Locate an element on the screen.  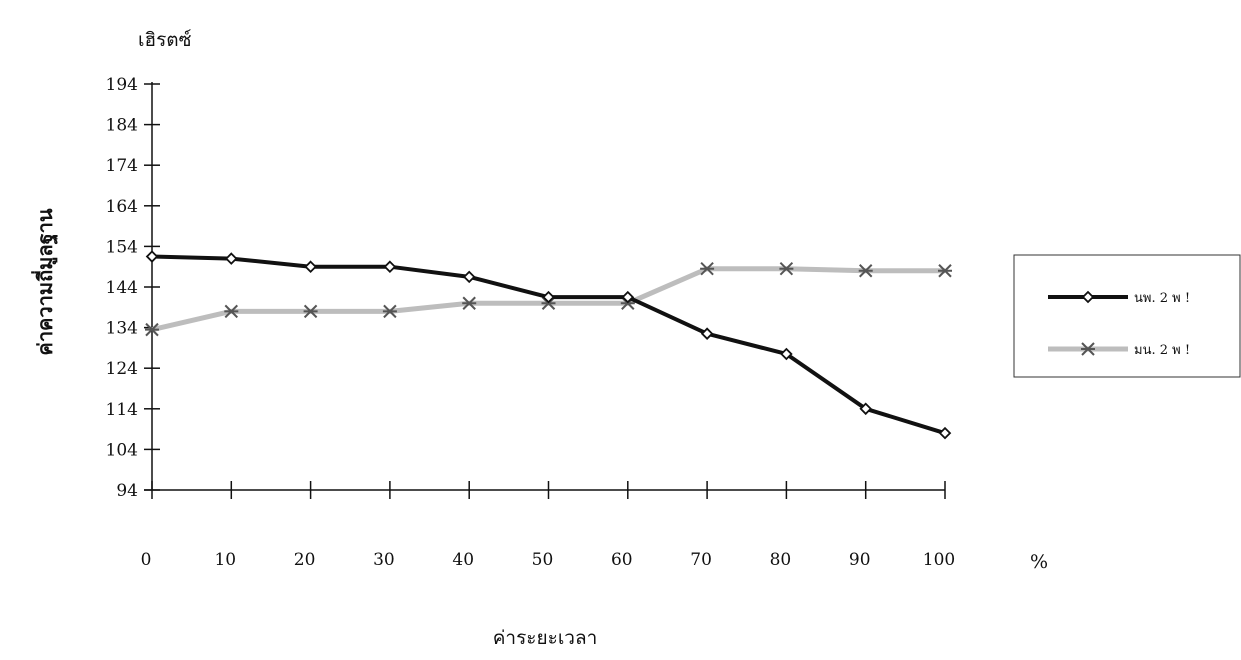
y-tick-label: 104 is located at coordinates (122, 450).